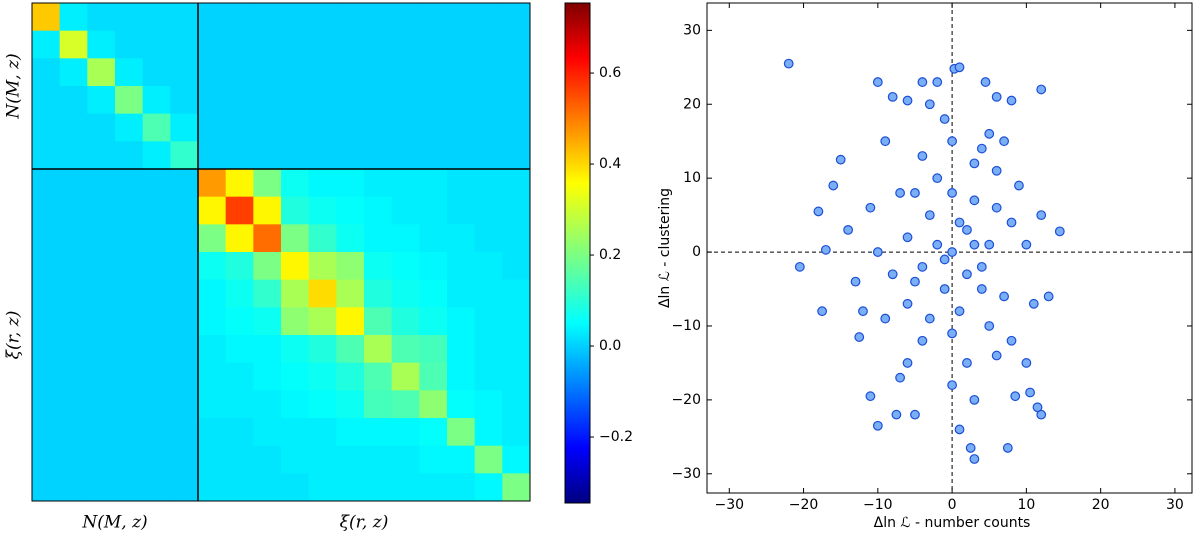 The height and width of the screenshot is (536, 1200). I want to click on colorbar-tick-label: 0.0, so click(610, 346).